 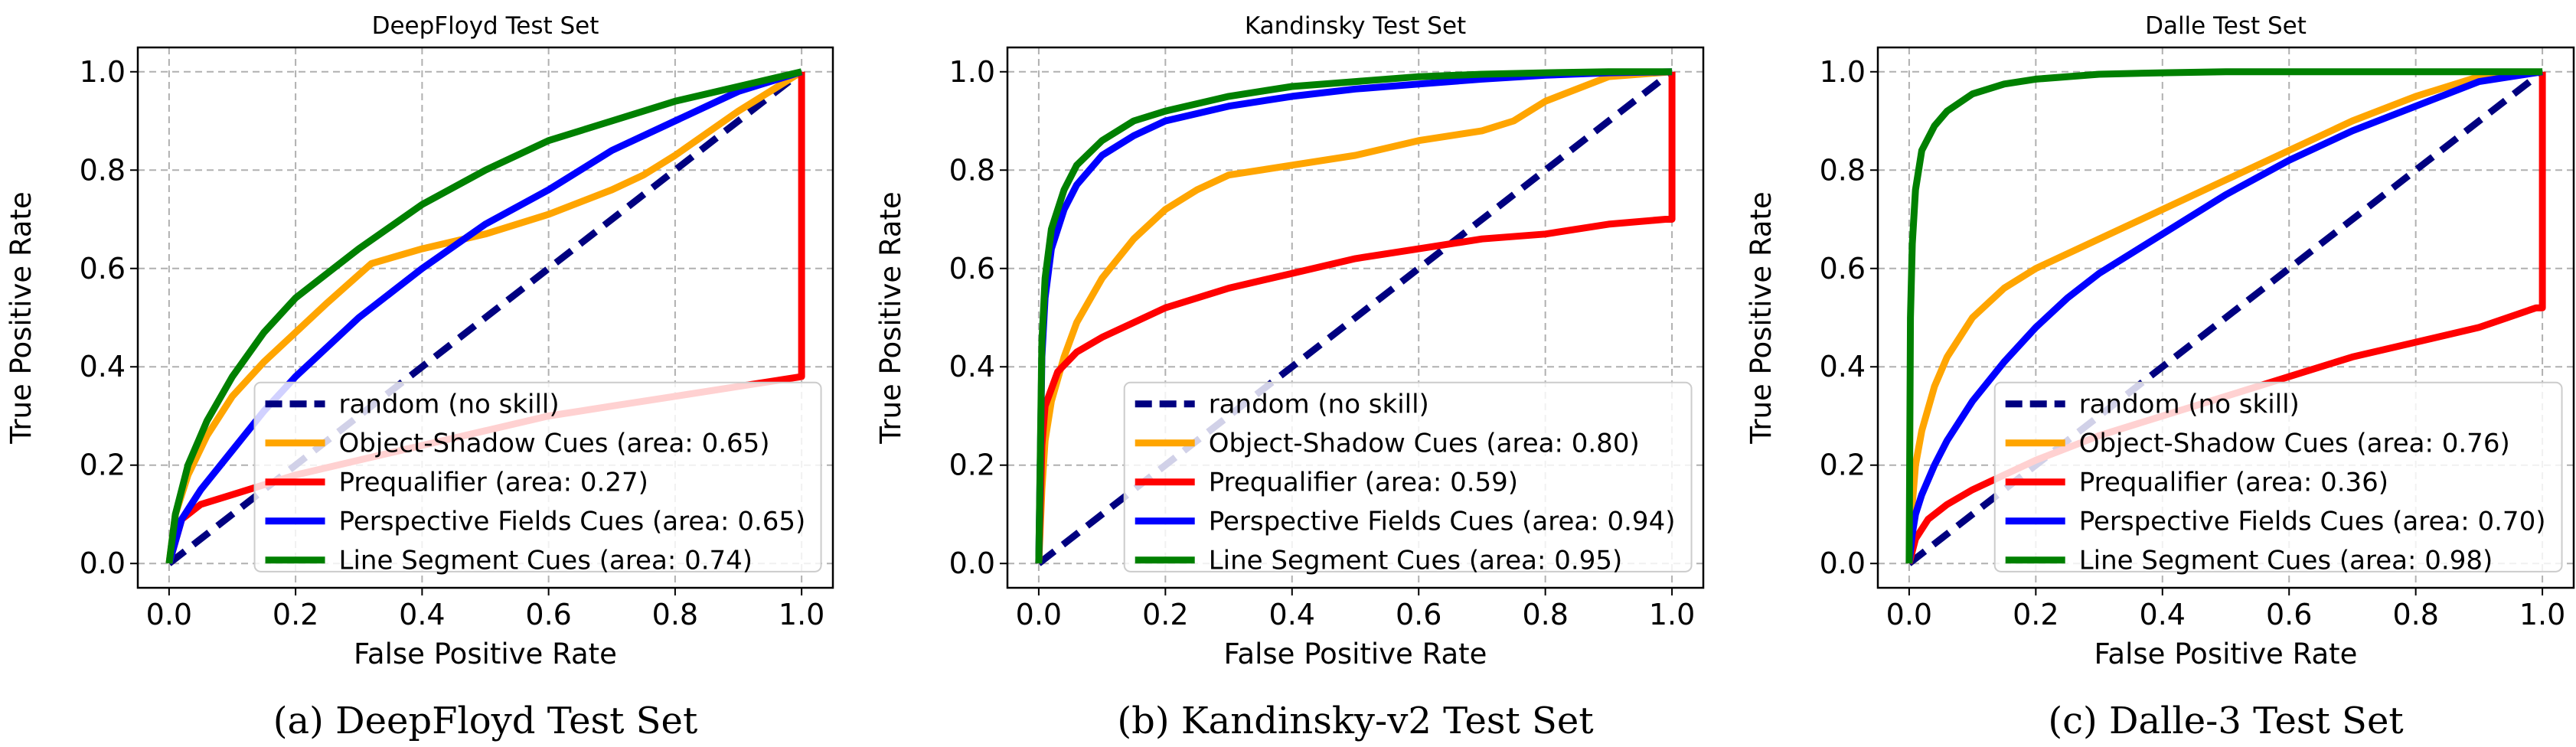 What do you see at coordinates (2225, 721) in the screenshot?
I see `subfigure-caption: (c) Dalle-3 Test Set` at bounding box center [2225, 721].